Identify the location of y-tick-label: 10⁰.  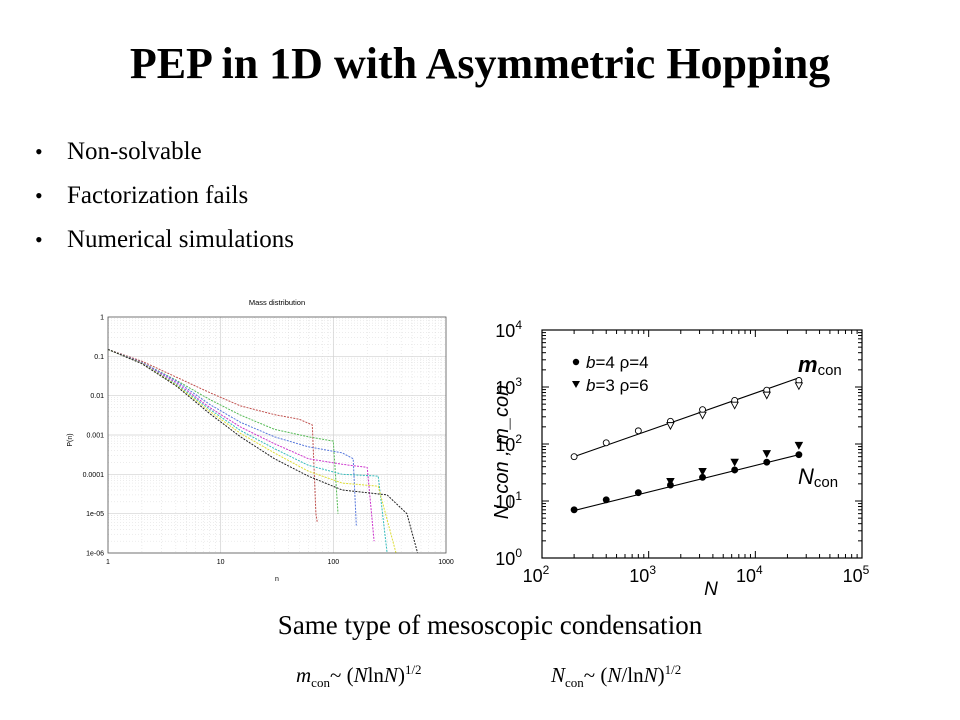
(508, 557).